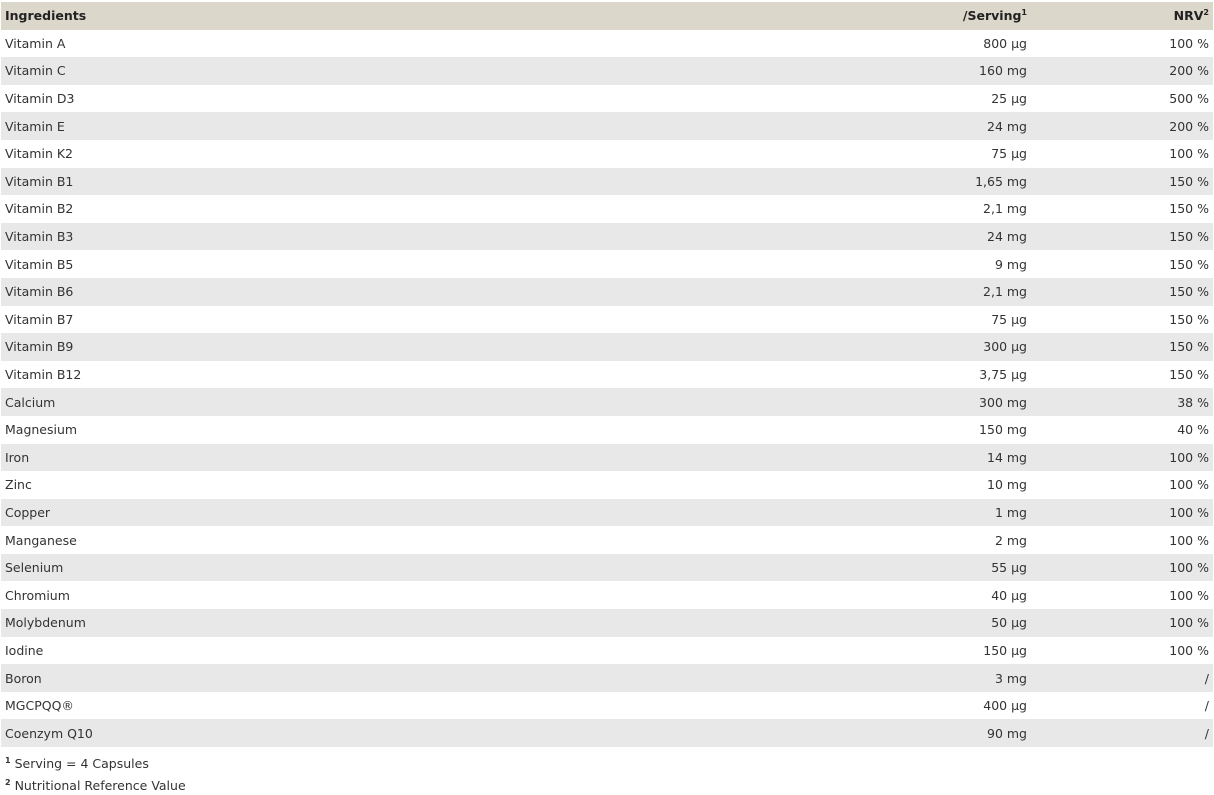 The image size is (1214, 795). What do you see at coordinates (951, 678) in the screenshot?
I see `serving-amount: 3 mg` at bounding box center [951, 678].